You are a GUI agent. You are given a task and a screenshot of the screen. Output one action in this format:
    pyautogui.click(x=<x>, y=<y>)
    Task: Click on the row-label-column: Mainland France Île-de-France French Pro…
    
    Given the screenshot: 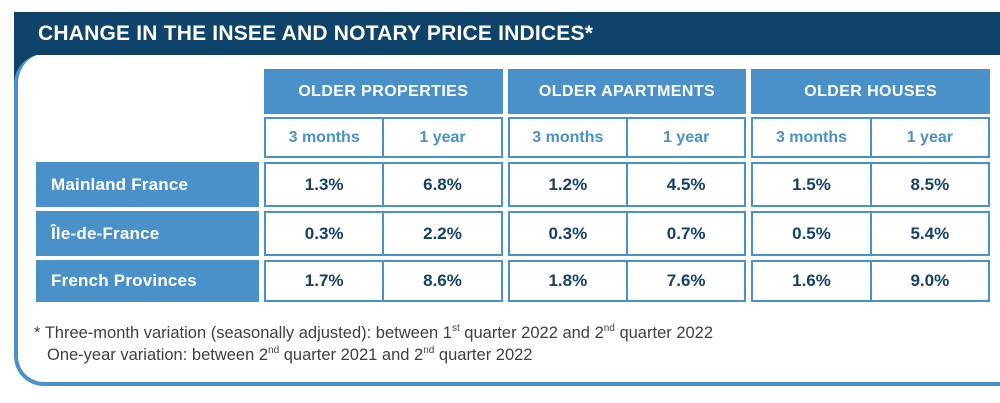 What is the action you would take?
    pyautogui.click(x=147, y=185)
    